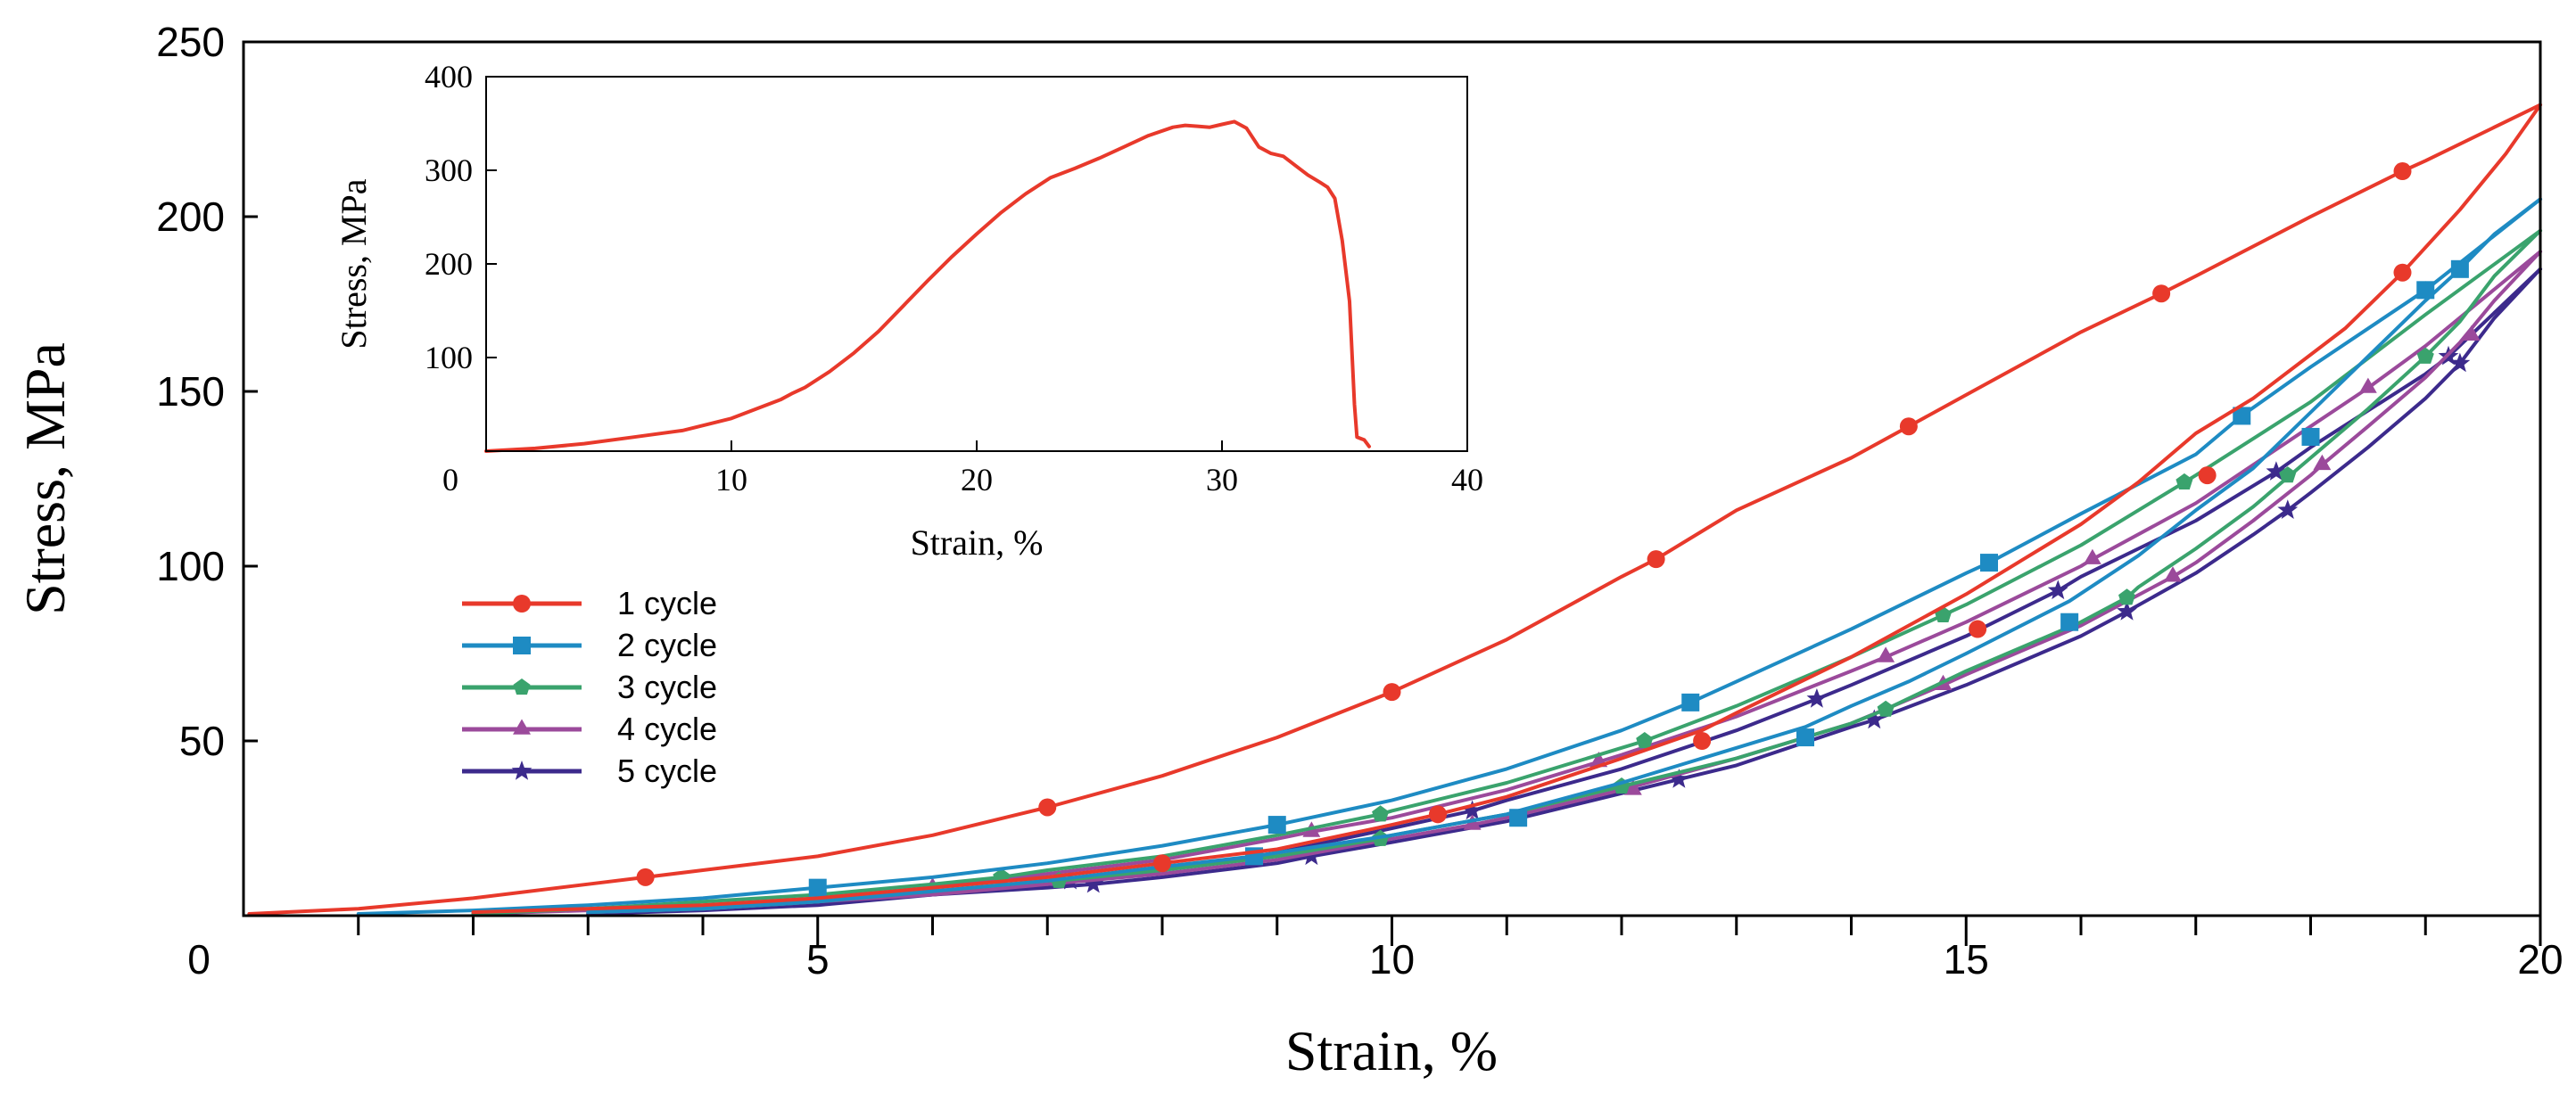 This screenshot has width=2576, height=1102. What do you see at coordinates (199, 959) in the screenshot?
I see `main-origin-label: 0` at bounding box center [199, 959].